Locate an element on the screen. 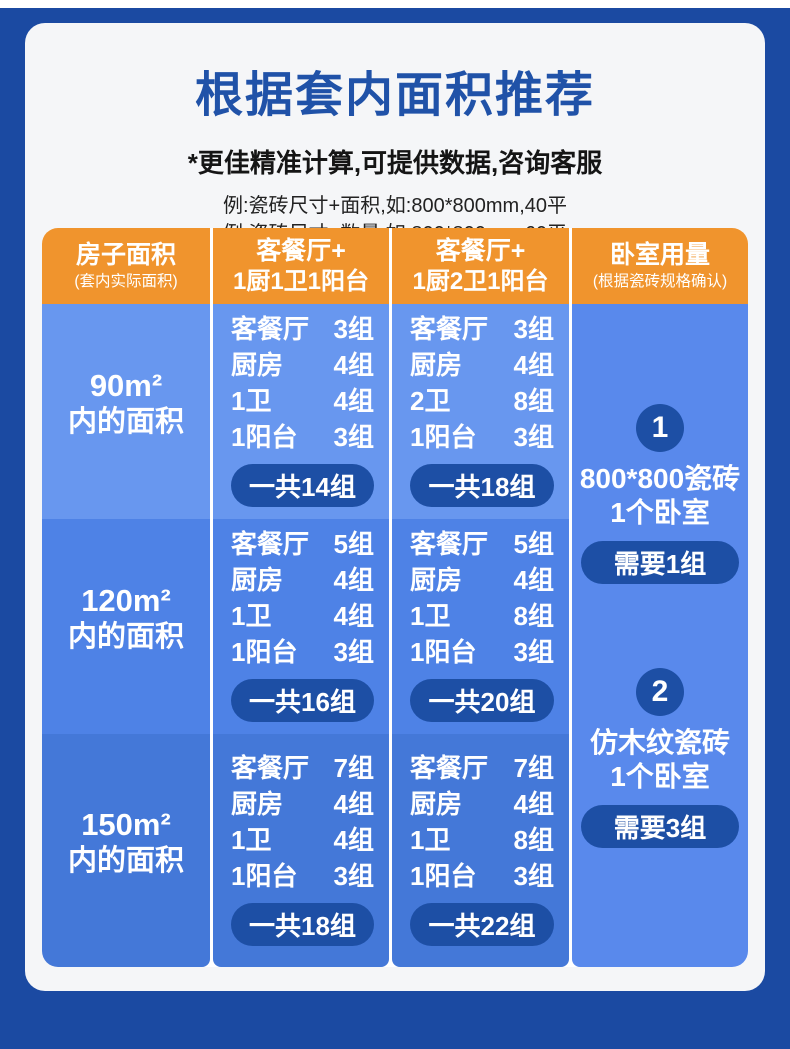 The height and width of the screenshot is (1049, 790). subtitle: *更佳精准计算,可提供数据,咨询客服 is located at coordinates (395, 163).